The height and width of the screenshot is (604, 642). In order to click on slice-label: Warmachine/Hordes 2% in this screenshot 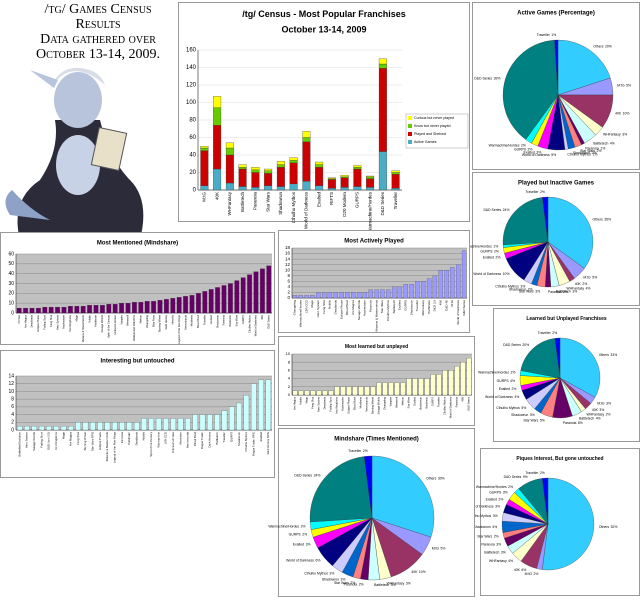, I will do `click(496, 372)`.